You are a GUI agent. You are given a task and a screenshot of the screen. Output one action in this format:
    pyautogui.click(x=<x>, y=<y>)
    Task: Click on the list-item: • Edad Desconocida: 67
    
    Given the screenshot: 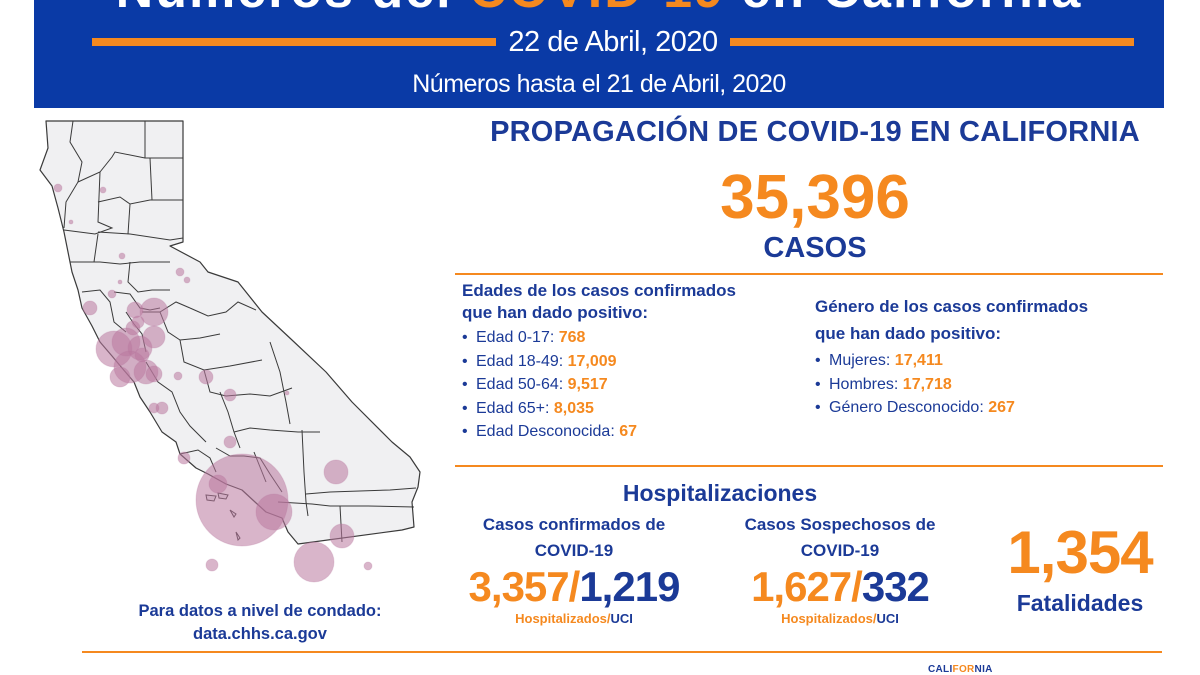 What is the action you would take?
    pyautogui.click(x=632, y=432)
    